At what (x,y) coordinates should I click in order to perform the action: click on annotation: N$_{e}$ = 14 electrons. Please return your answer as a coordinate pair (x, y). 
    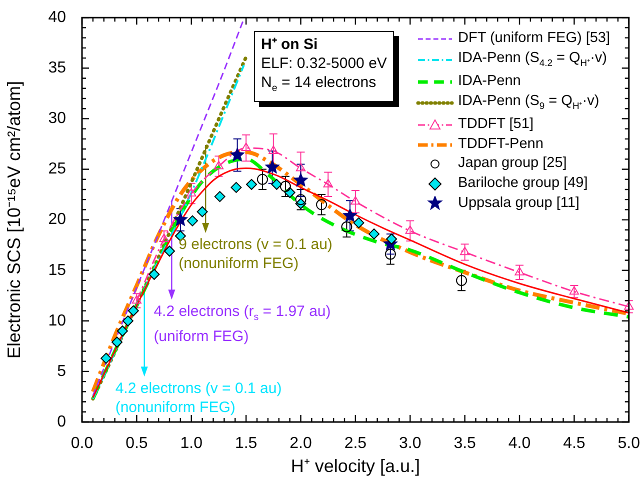
    Looking at the image, I should click on (319, 84).